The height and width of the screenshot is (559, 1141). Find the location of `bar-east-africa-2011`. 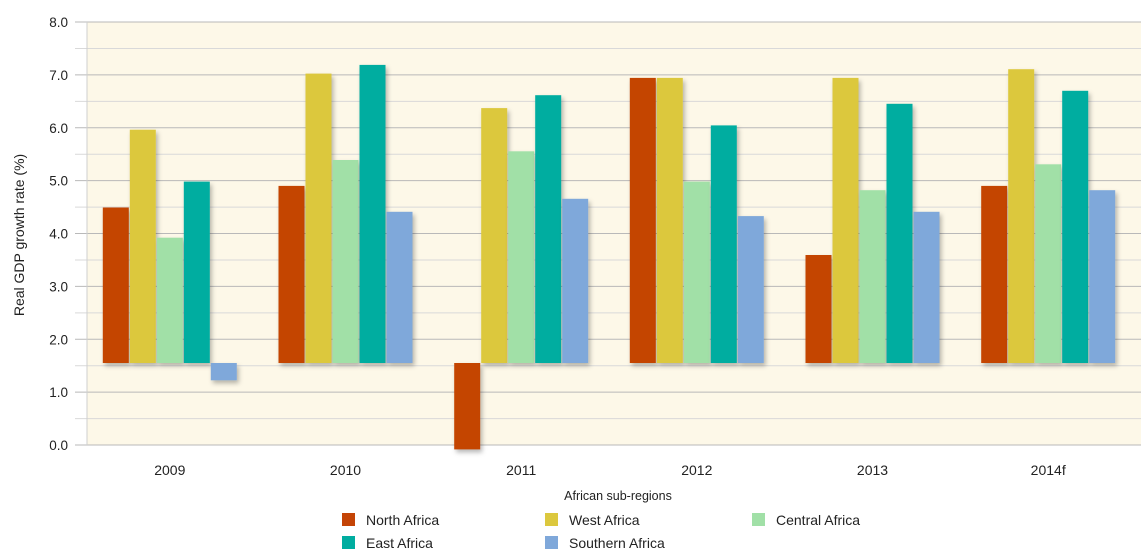

bar-east-africa-2011 is located at coordinates (548, 229).